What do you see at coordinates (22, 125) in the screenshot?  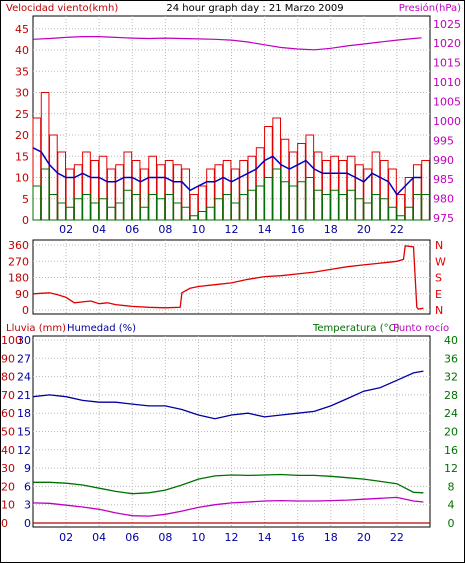 I see `wind-y-ticks: 0 5 10 15 20 25 30 35 40 45` at bounding box center [22, 125].